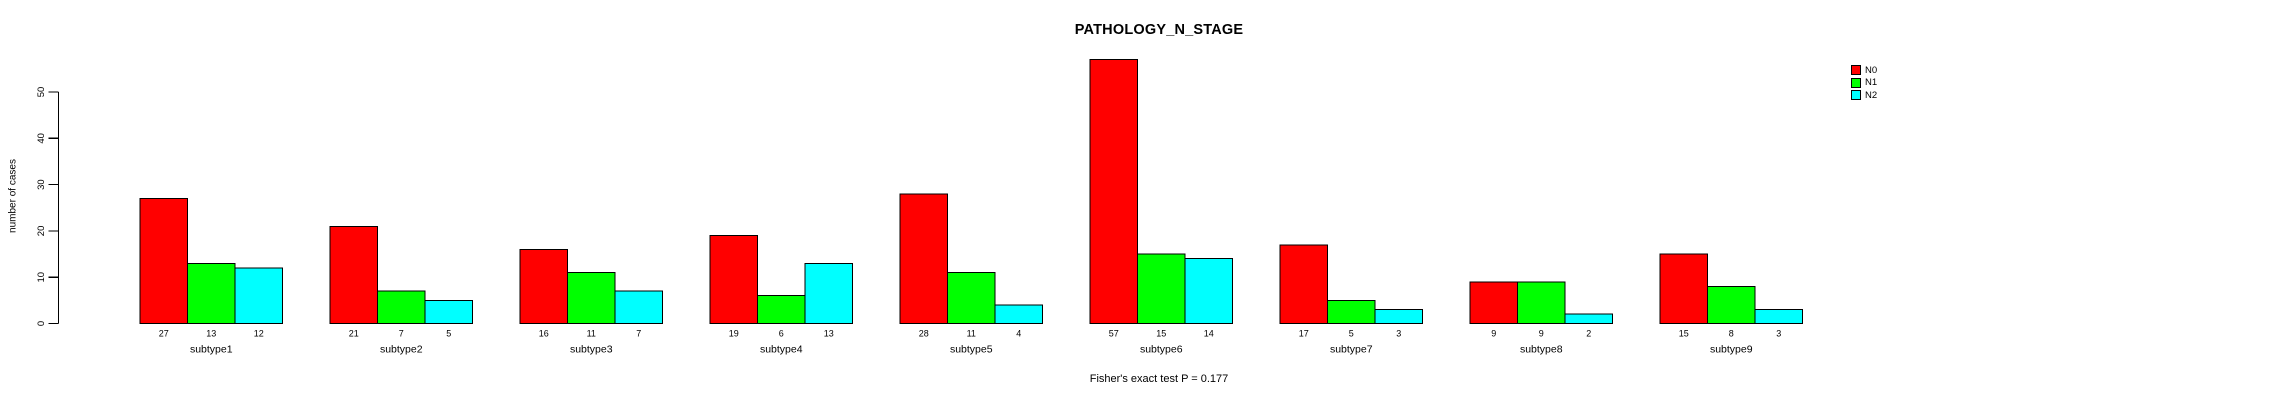 Image resolution: width=2290 pixels, height=400 pixels. What do you see at coordinates (1856, 82) in the screenshot?
I see `legend-swatch-n1` at bounding box center [1856, 82].